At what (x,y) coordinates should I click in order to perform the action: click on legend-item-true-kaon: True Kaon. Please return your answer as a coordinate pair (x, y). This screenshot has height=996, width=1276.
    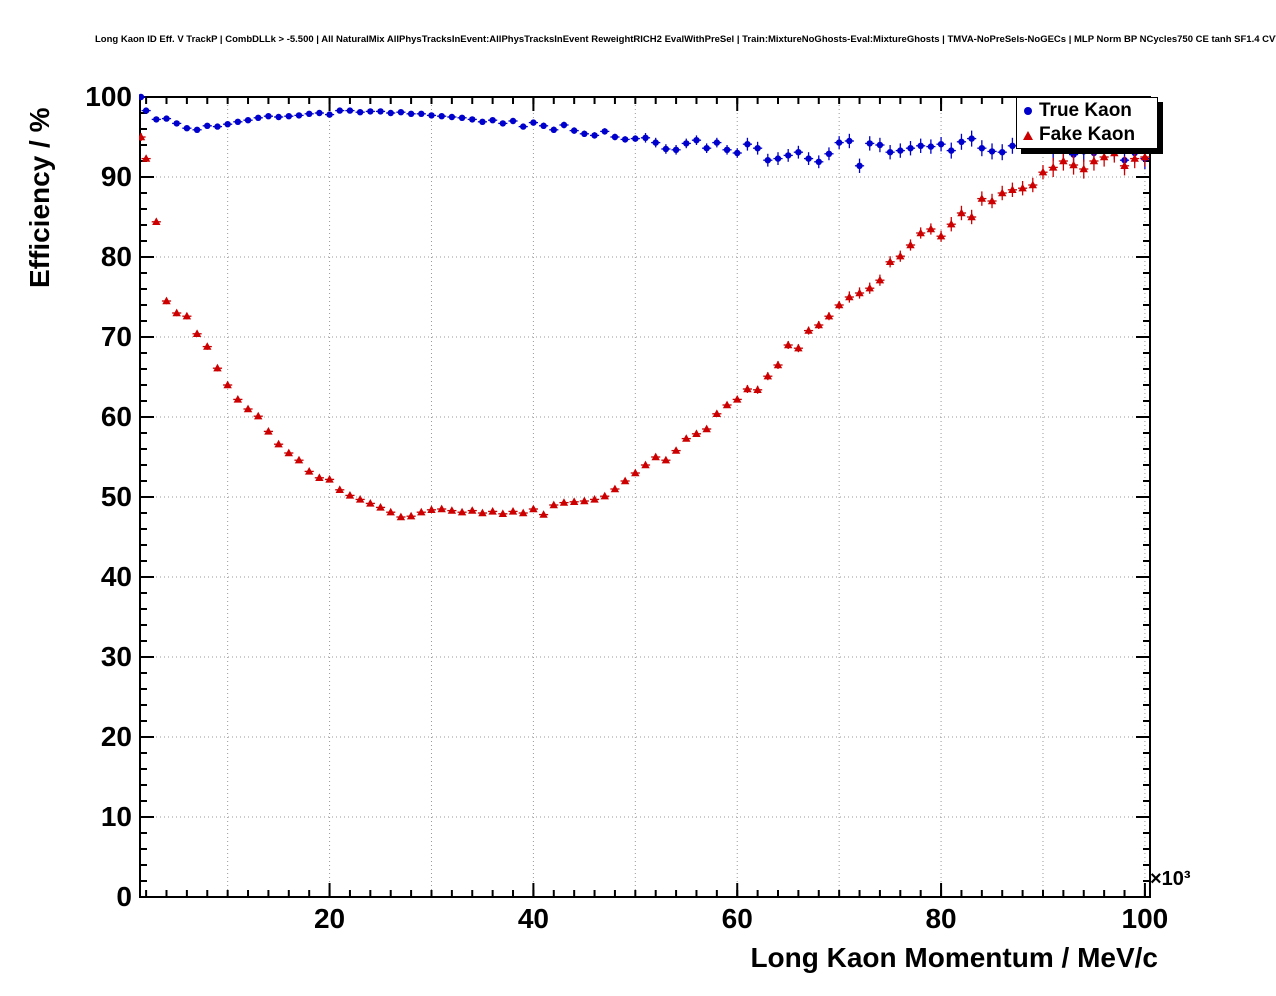
    Looking at the image, I should click on (1087, 111).